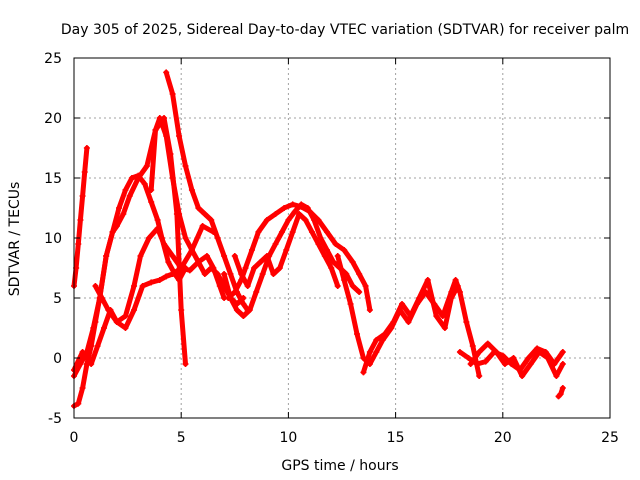  I want to click on series-sat-n, so click(517, 360).